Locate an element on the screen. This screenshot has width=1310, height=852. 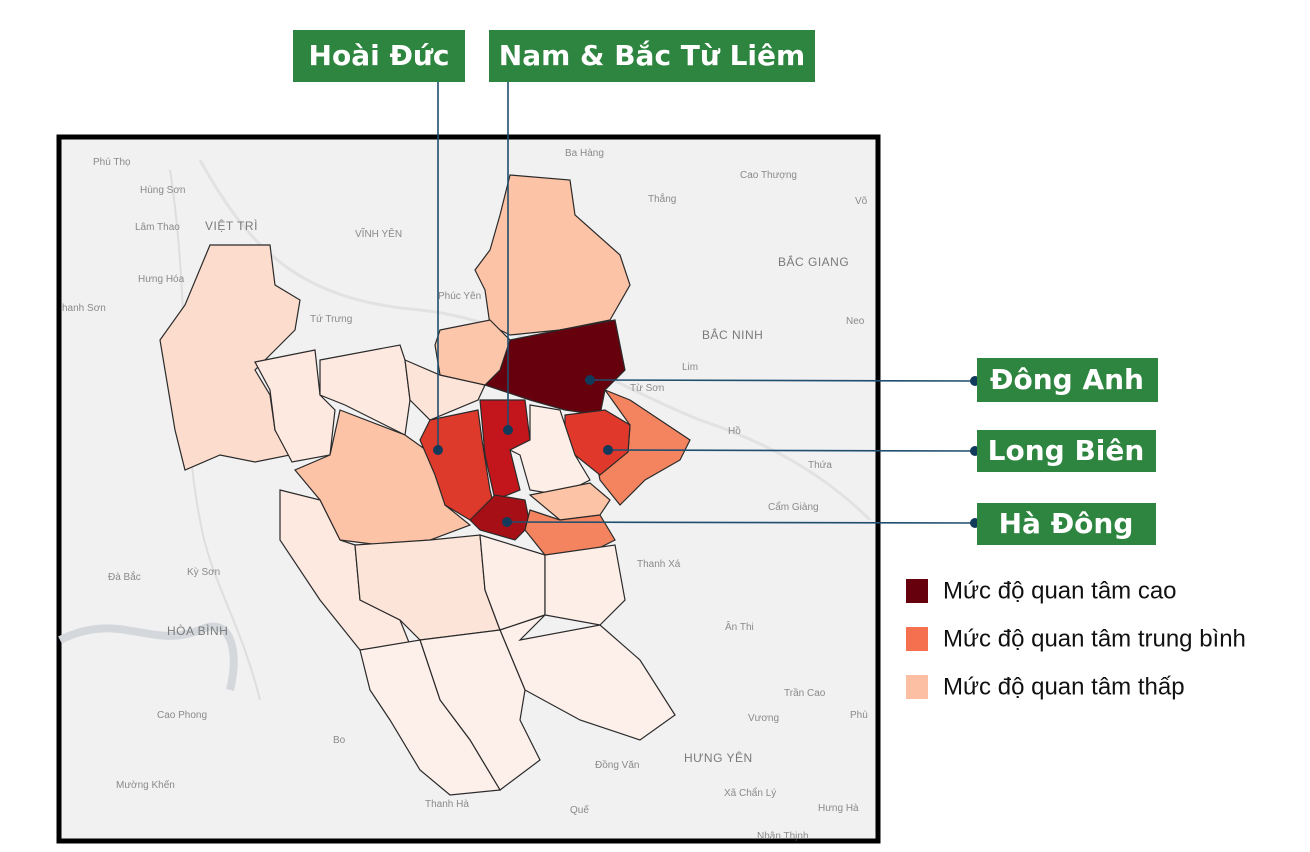
place-label: Neo is located at coordinates (855, 321).